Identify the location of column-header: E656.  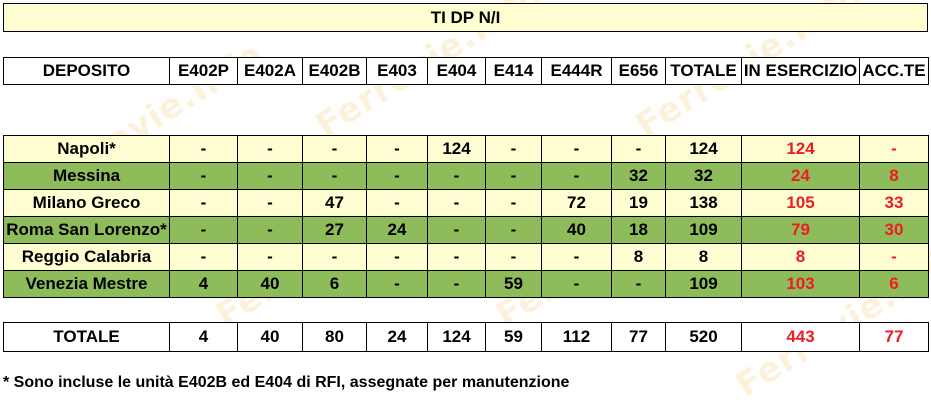
(638, 71).